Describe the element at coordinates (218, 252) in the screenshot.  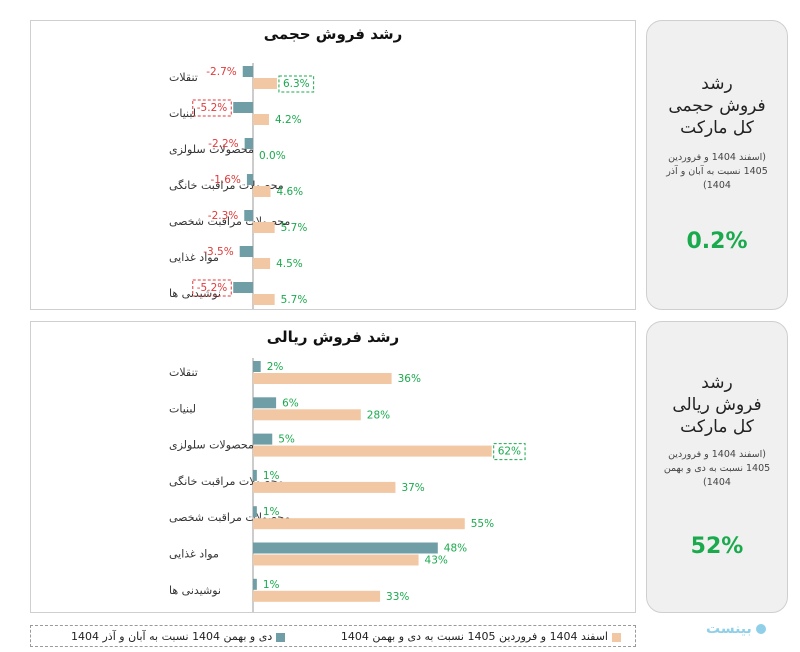
I see `data-label: -3.5%` at that location.